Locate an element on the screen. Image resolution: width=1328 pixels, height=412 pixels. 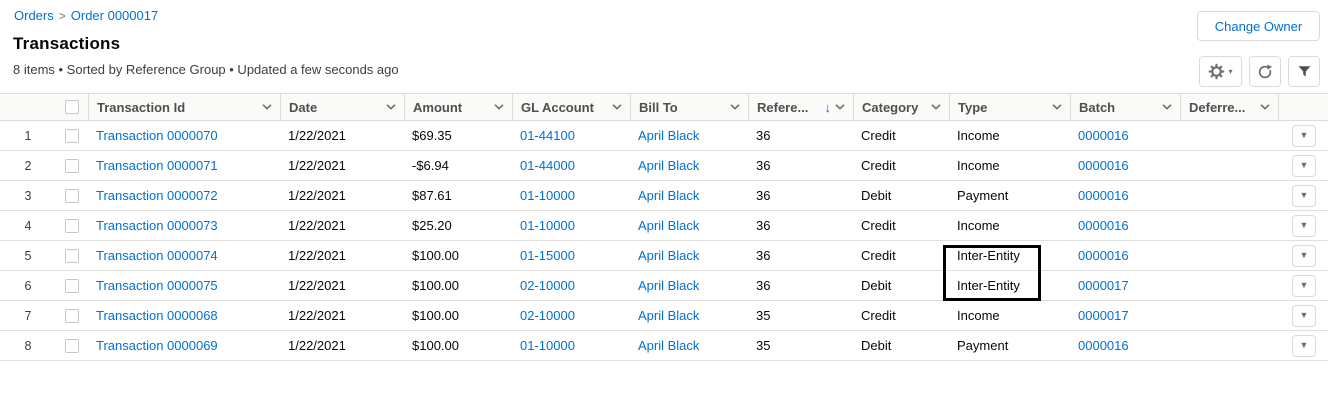
list-settings-button: ▾ is located at coordinates (1220, 71).